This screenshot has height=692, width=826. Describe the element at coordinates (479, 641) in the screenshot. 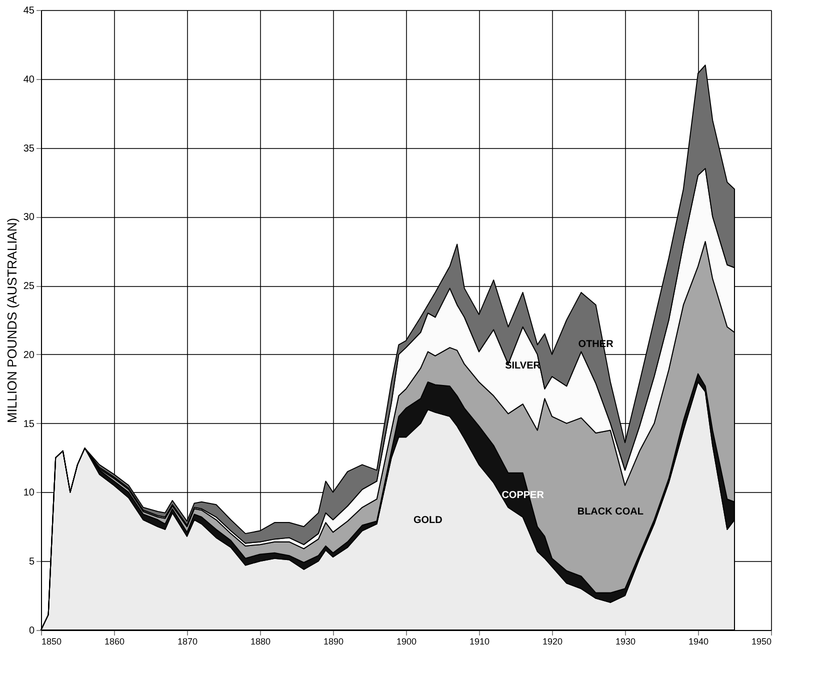

I see `x-tick-label: 1910` at that location.